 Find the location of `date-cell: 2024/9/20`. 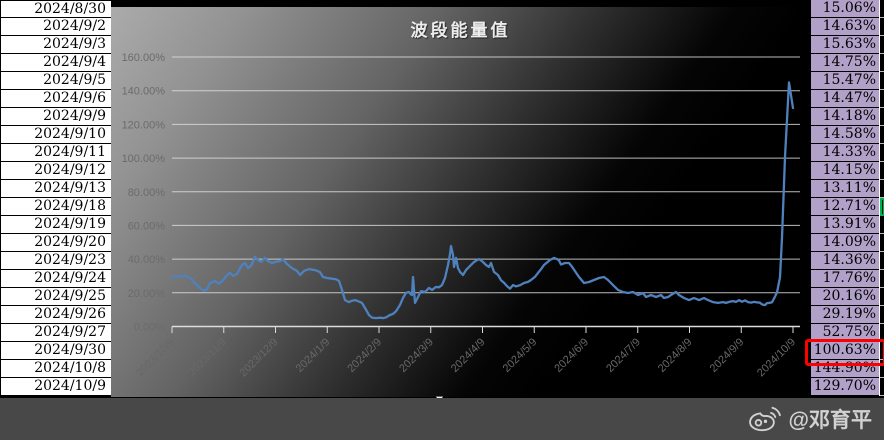

date-cell: 2024/9/20 is located at coordinates (56, 243).